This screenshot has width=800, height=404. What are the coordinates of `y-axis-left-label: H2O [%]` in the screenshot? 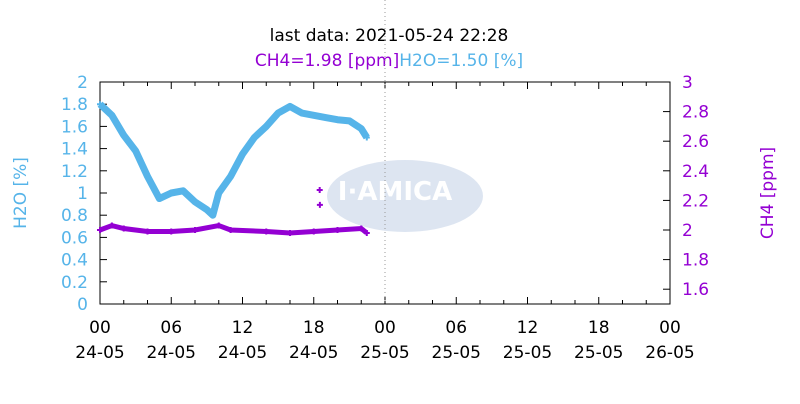 It's located at (21, 193).